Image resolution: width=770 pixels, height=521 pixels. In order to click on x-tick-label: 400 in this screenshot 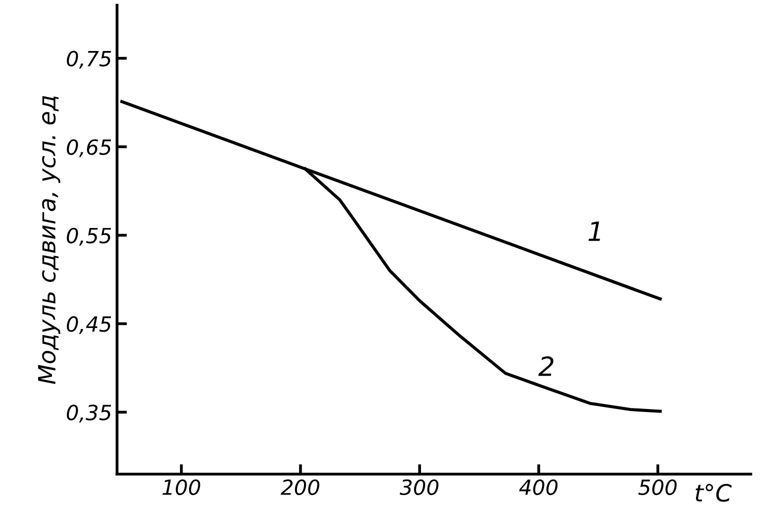, I will do `click(538, 487)`.